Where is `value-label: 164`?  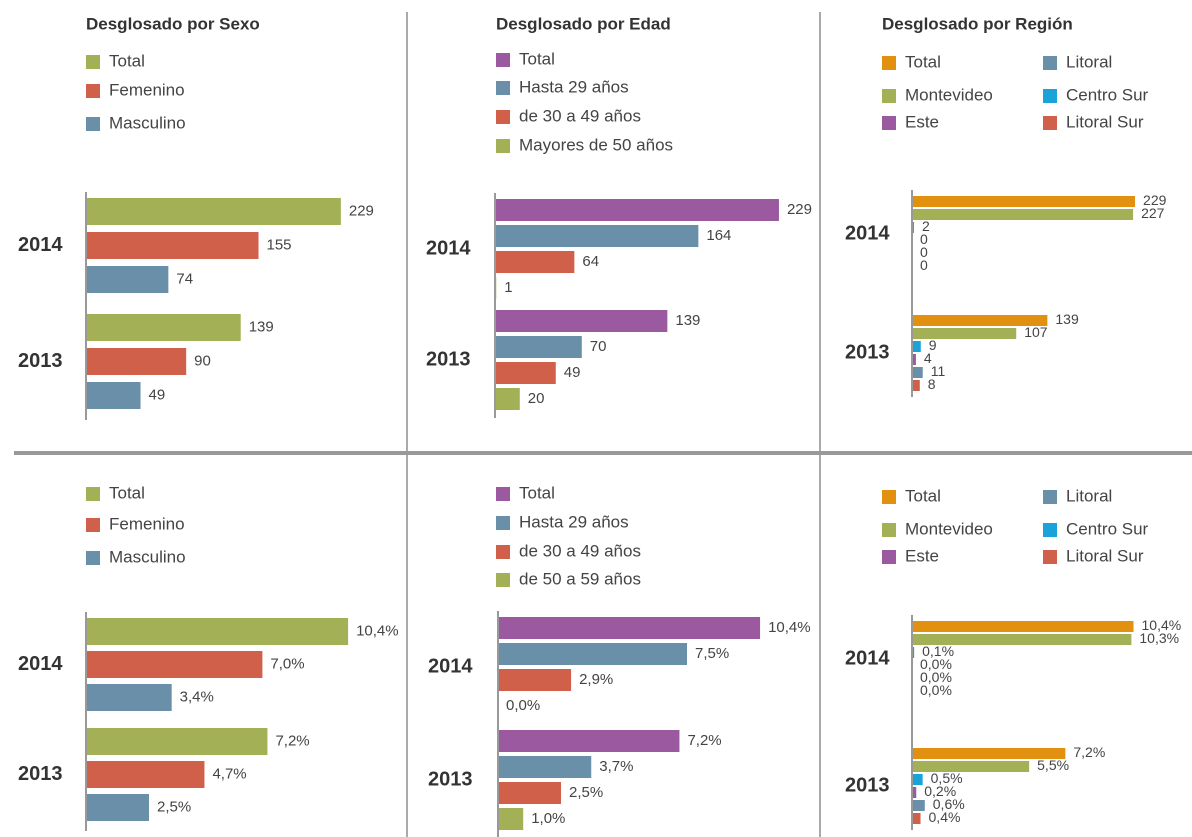 value-label: 164 is located at coordinates (718, 235).